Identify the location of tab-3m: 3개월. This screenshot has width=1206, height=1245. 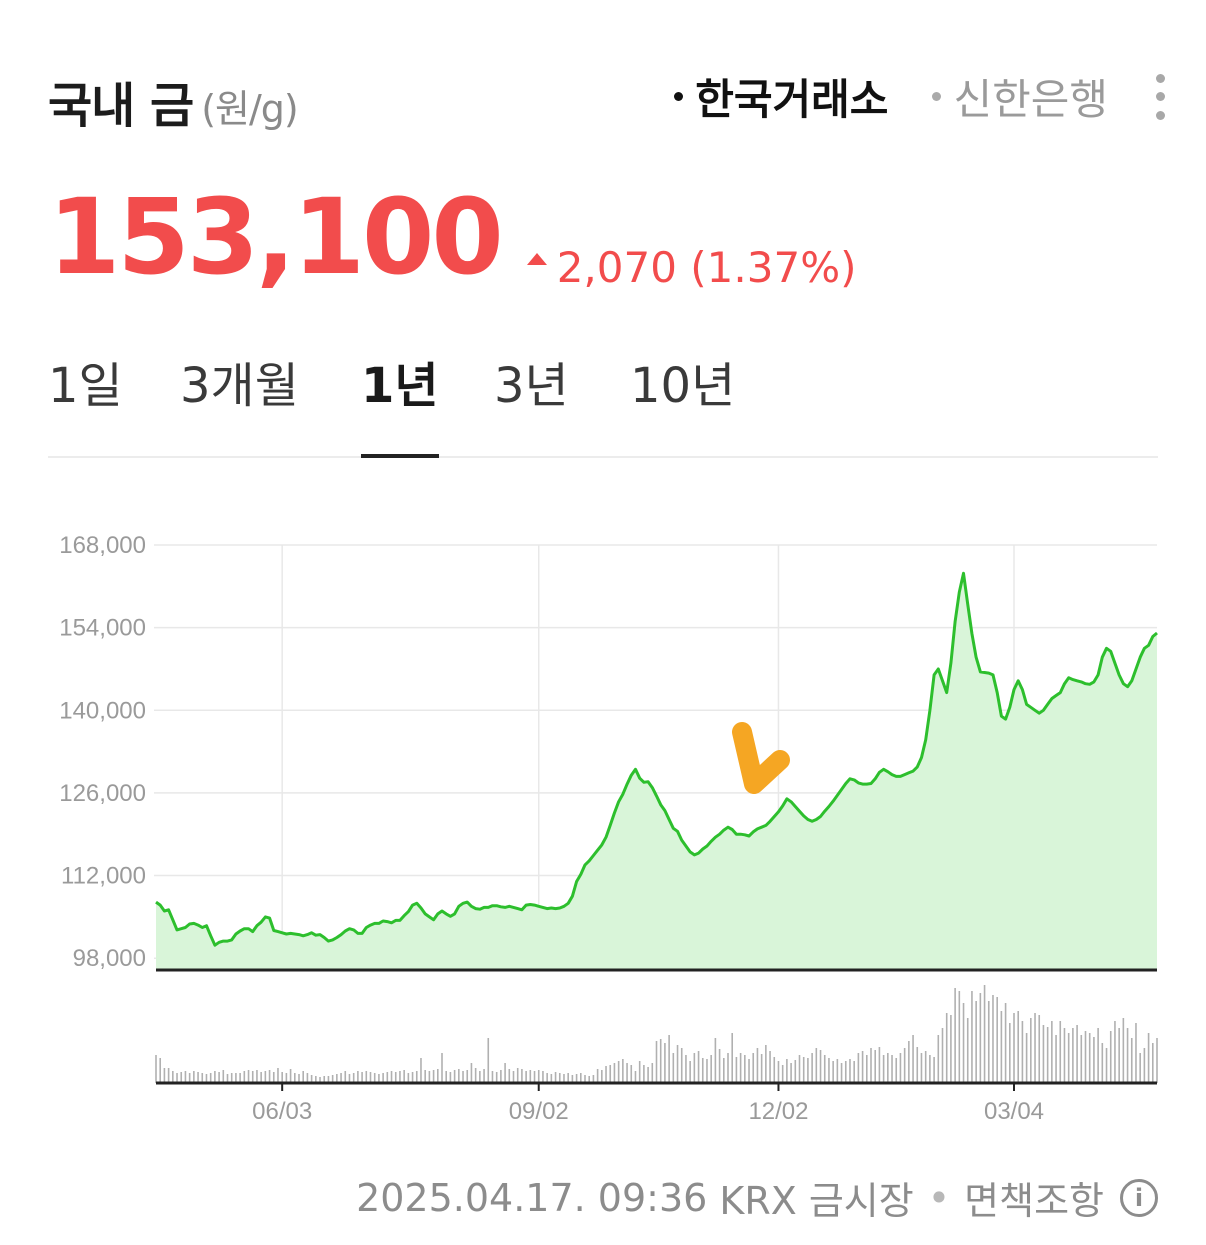
(239, 386).